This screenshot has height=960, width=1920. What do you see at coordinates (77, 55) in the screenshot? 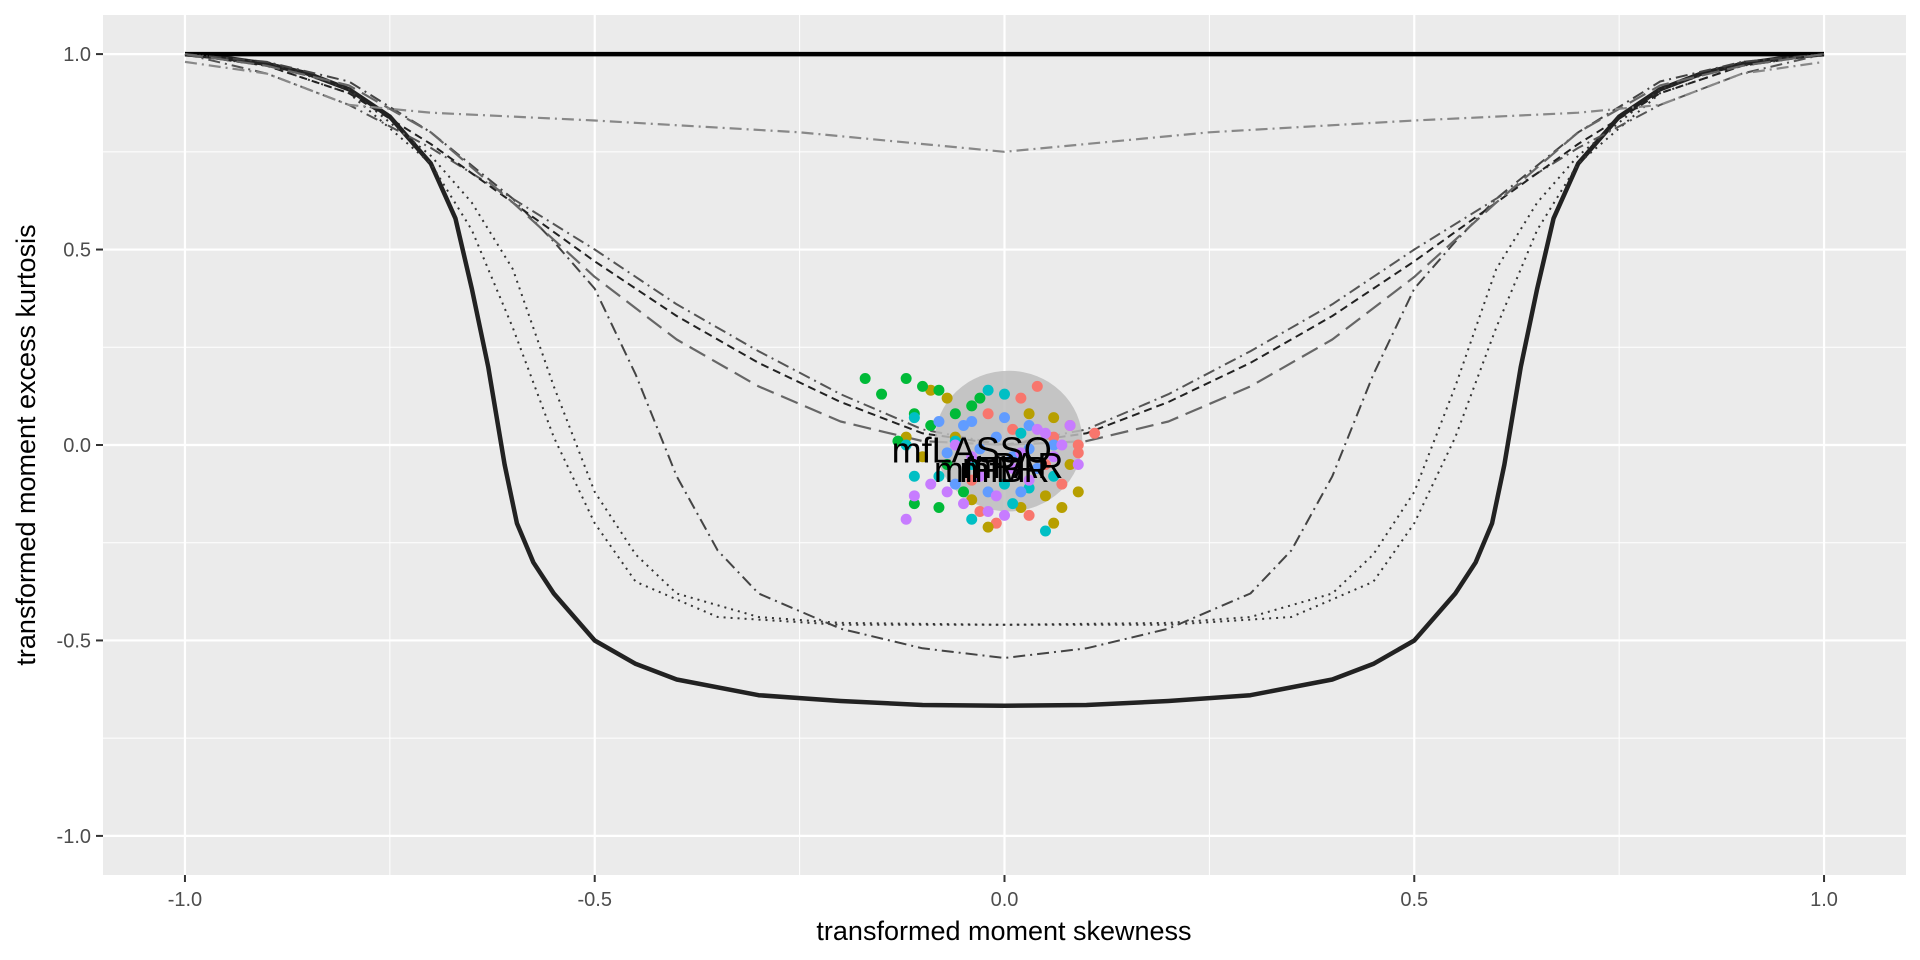
I see `y-tick-label: 1.0` at bounding box center [77, 55].